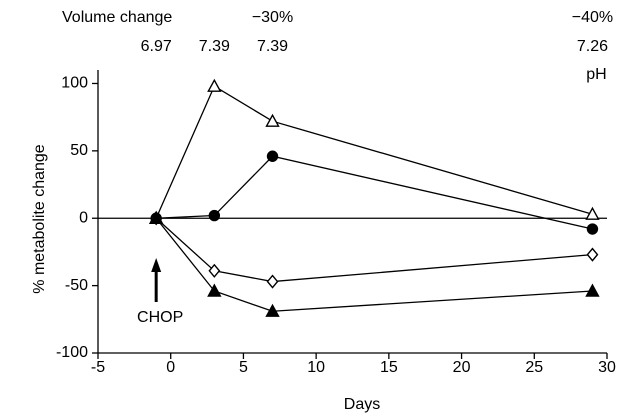 This screenshot has width=629, height=417. I want to click on y-tick-label: 0, so click(83, 217).